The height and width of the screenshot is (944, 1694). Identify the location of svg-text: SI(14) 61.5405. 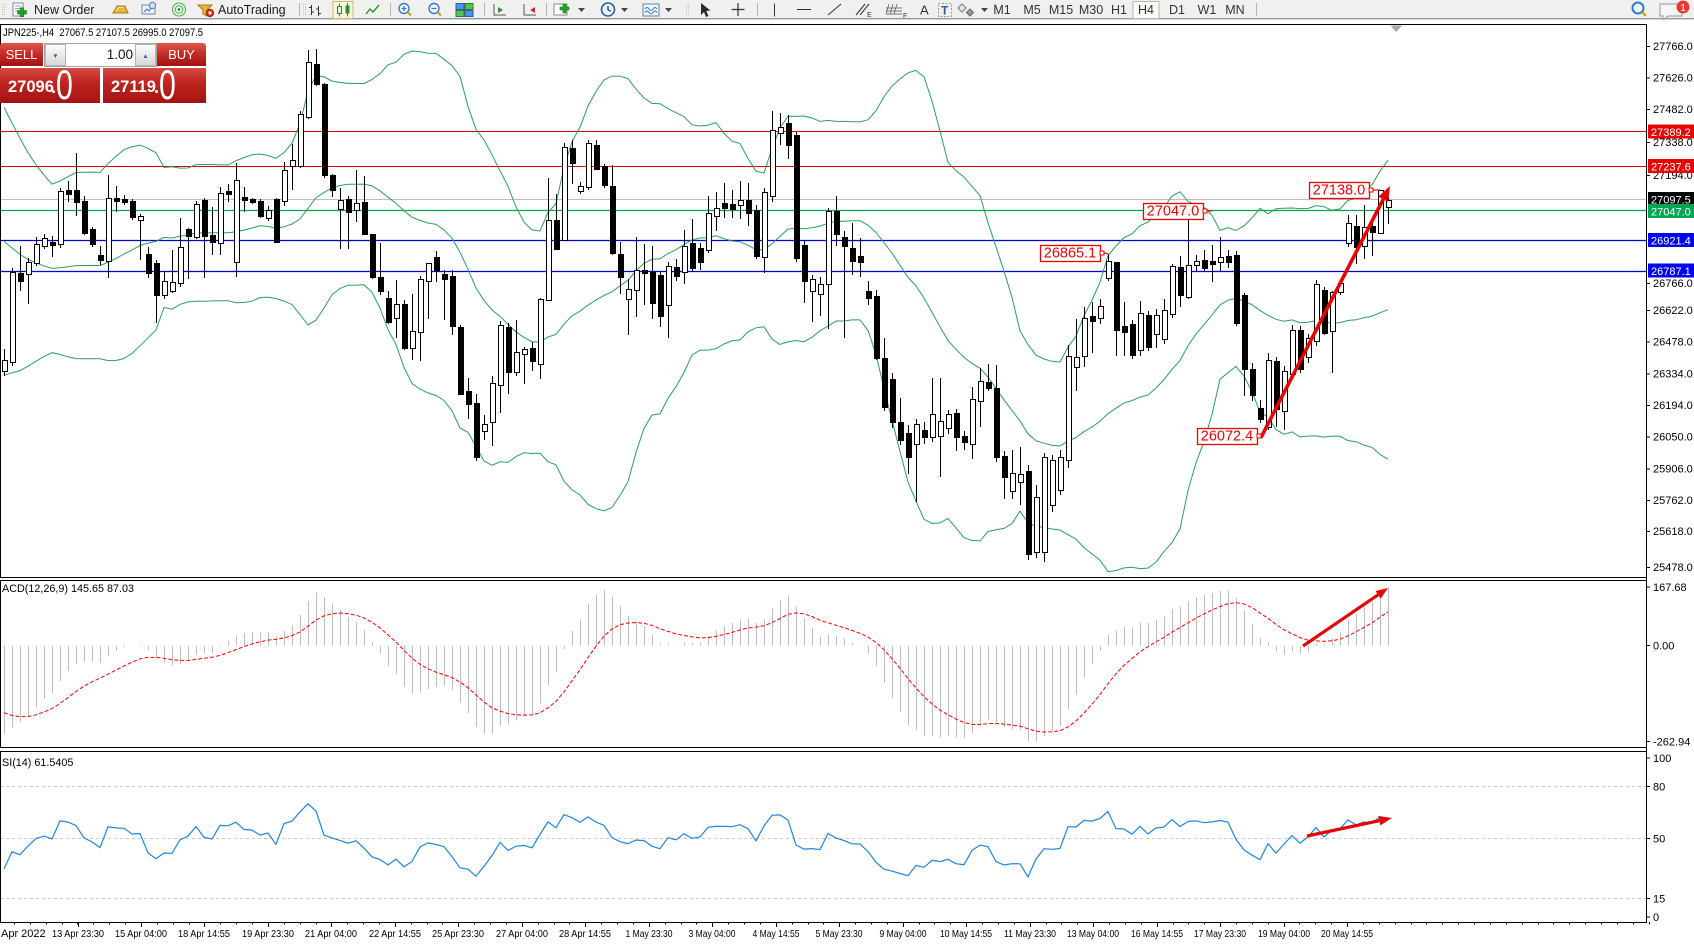
(37, 763).